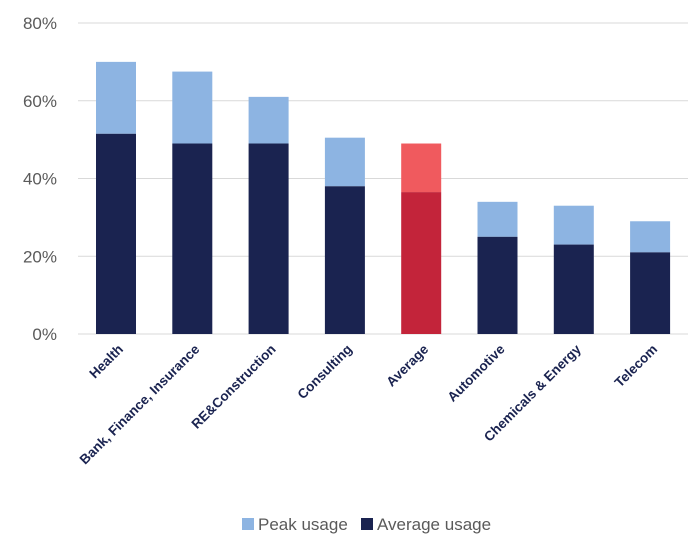 The width and height of the screenshot is (697, 535). I want to click on legend: Peak usage Average usage, so click(366, 524).